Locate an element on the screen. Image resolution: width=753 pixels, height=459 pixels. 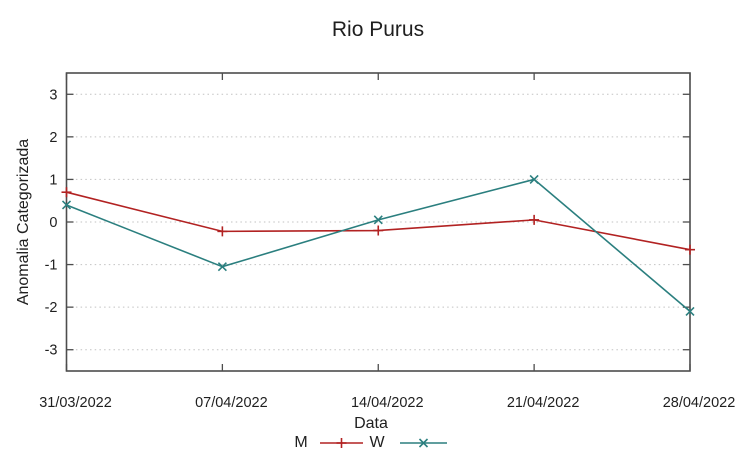
y-tick-label: -2 is located at coordinates (51, 308).